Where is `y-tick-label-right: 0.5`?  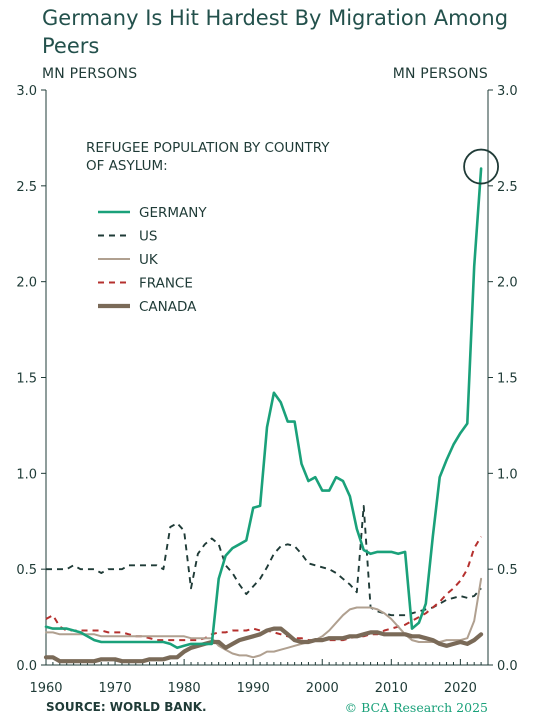 y-tick-label-right: 0.5 is located at coordinates (507, 570).